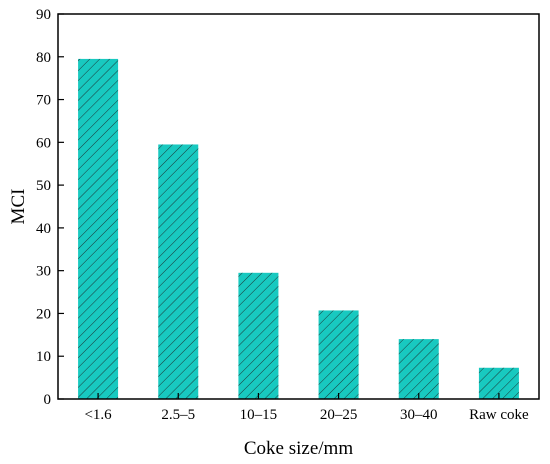  What do you see at coordinates (18, 207) in the screenshot?
I see `y-axis-label: MCI` at bounding box center [18, 207].